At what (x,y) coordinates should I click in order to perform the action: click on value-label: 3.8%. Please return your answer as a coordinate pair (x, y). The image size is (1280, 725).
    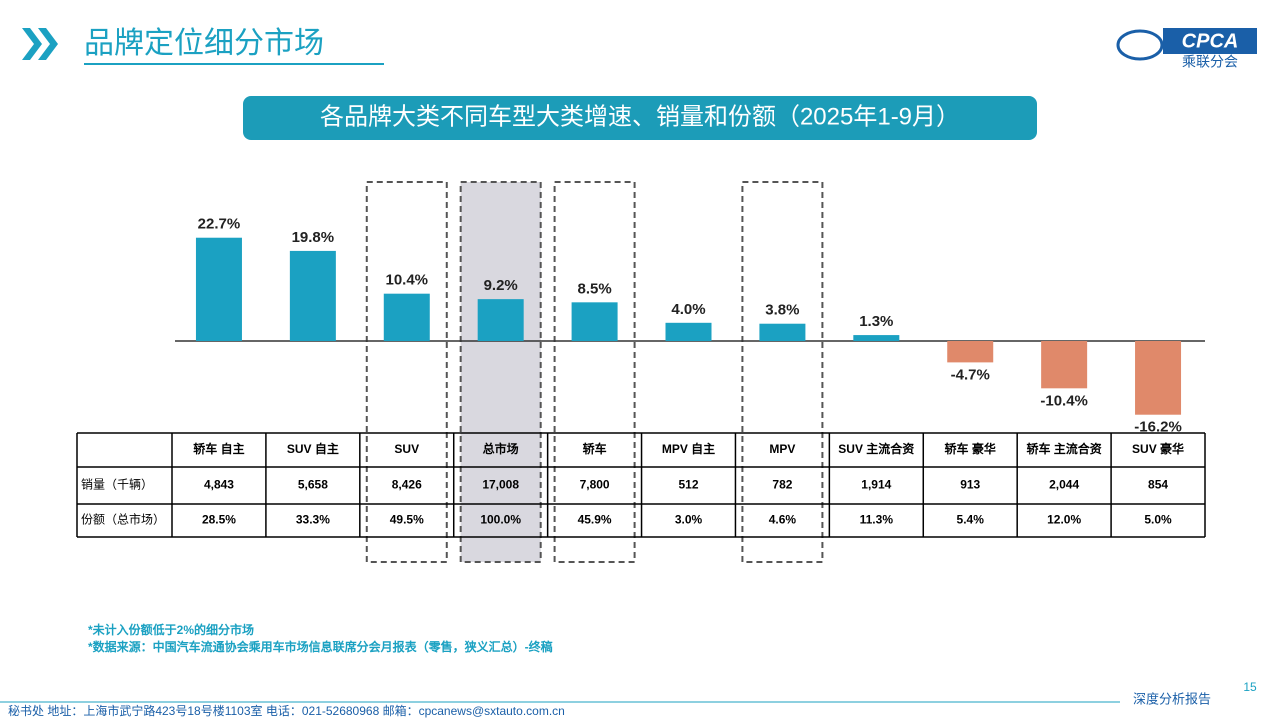
    Looking at the image, I should click on (782, 310).